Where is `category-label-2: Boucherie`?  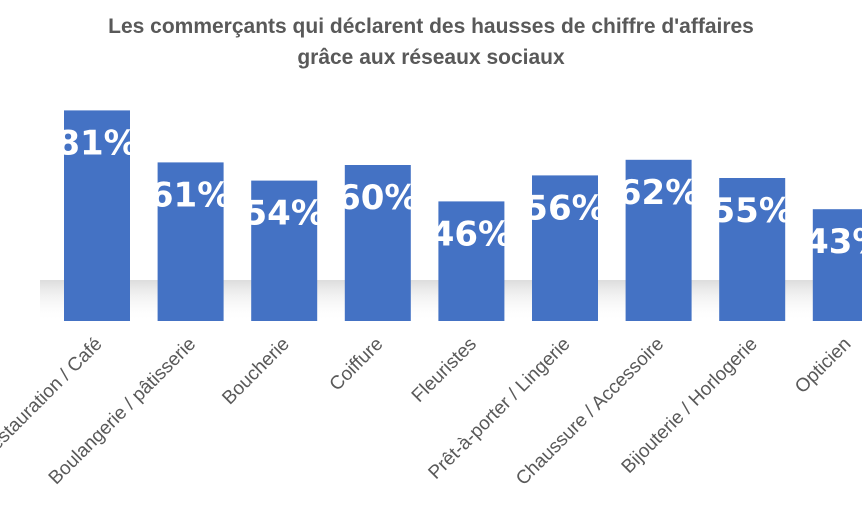
category-label-2: Boucherie is located at coordinates (255, 371).